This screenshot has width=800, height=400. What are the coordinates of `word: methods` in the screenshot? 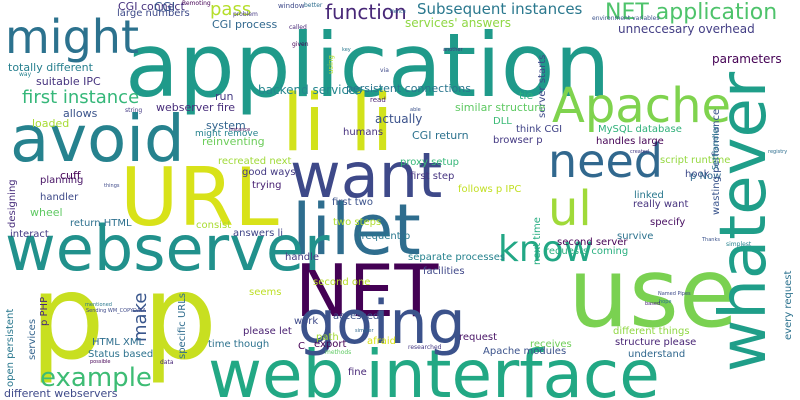 It's located at (338, 352).